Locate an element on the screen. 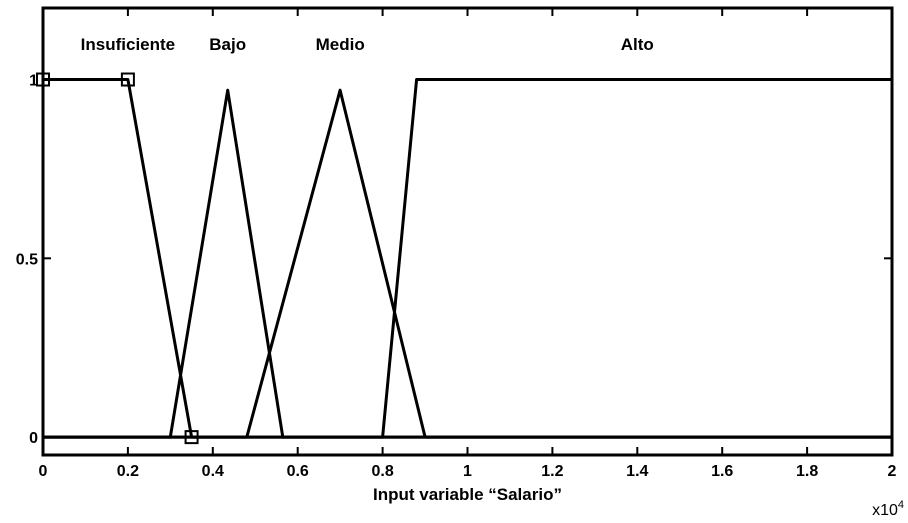  x-tick-label: 1.6 is located at coordinates (722, 471).